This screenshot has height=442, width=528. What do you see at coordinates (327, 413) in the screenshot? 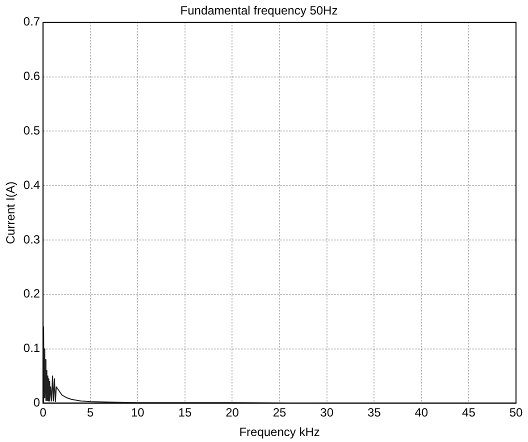
I see `x-tick-label: 30` at bounding box center [327, 413].